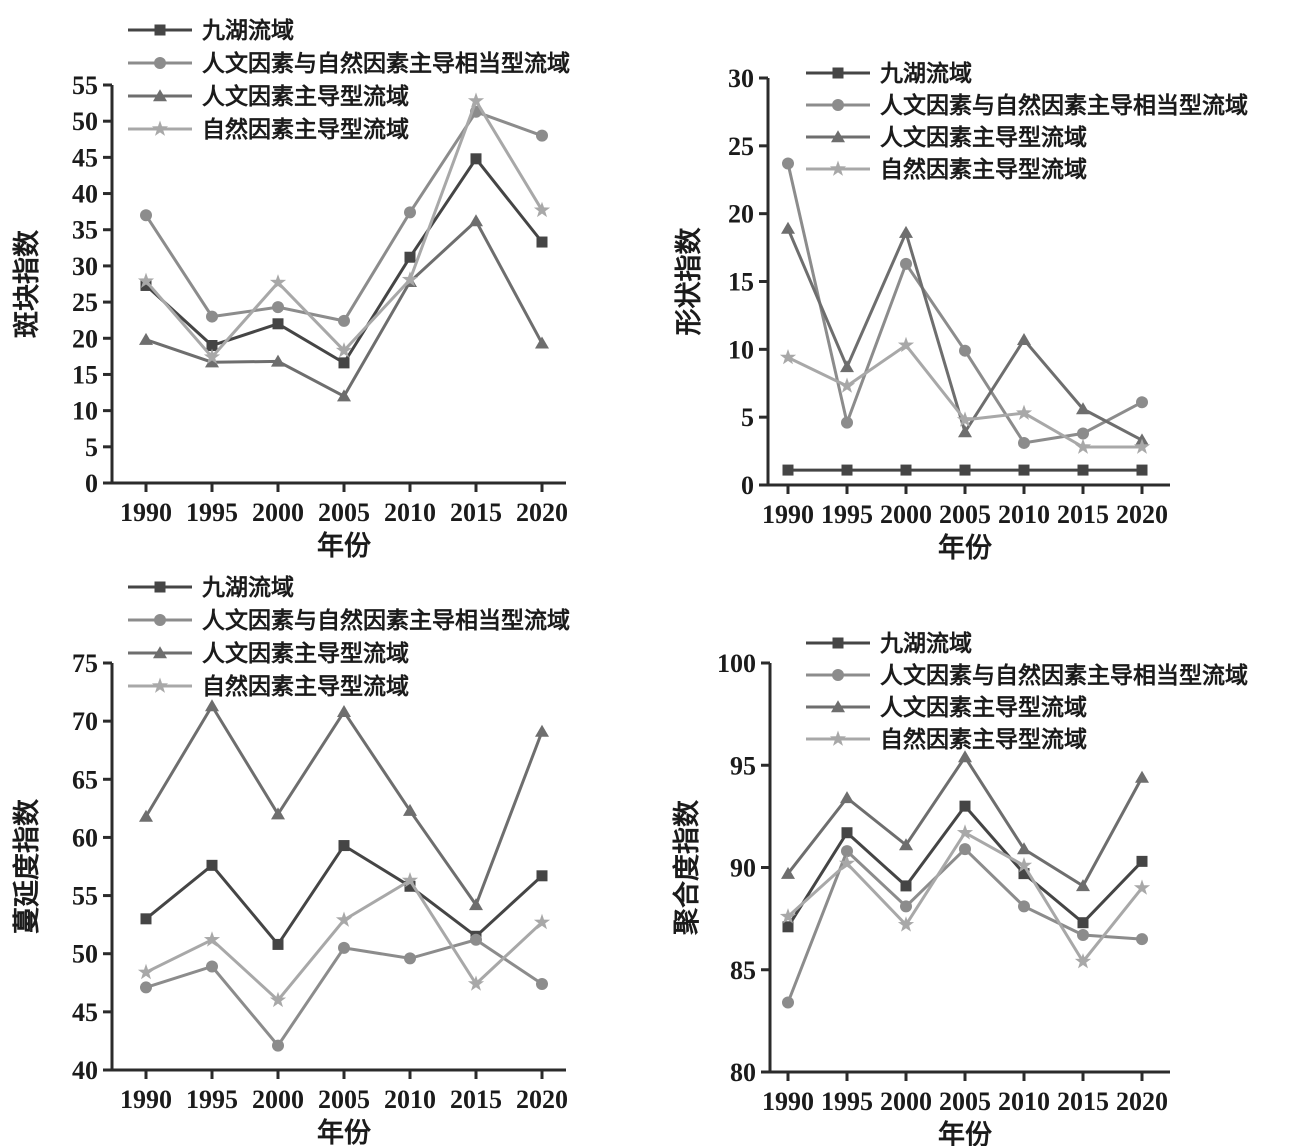  What do you see at coordinates (476, 512) in the screenshot?
I see `x-tick-label: 2015` at bounding box center [476, 512].